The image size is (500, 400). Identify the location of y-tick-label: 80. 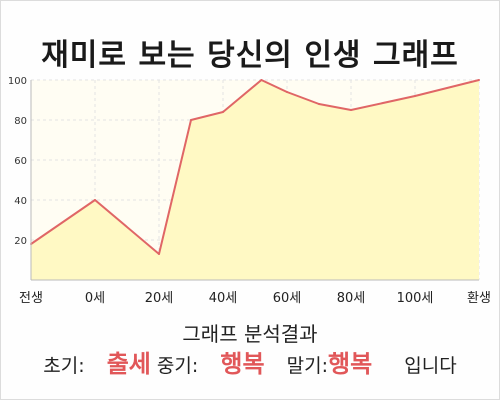
(20, 121).